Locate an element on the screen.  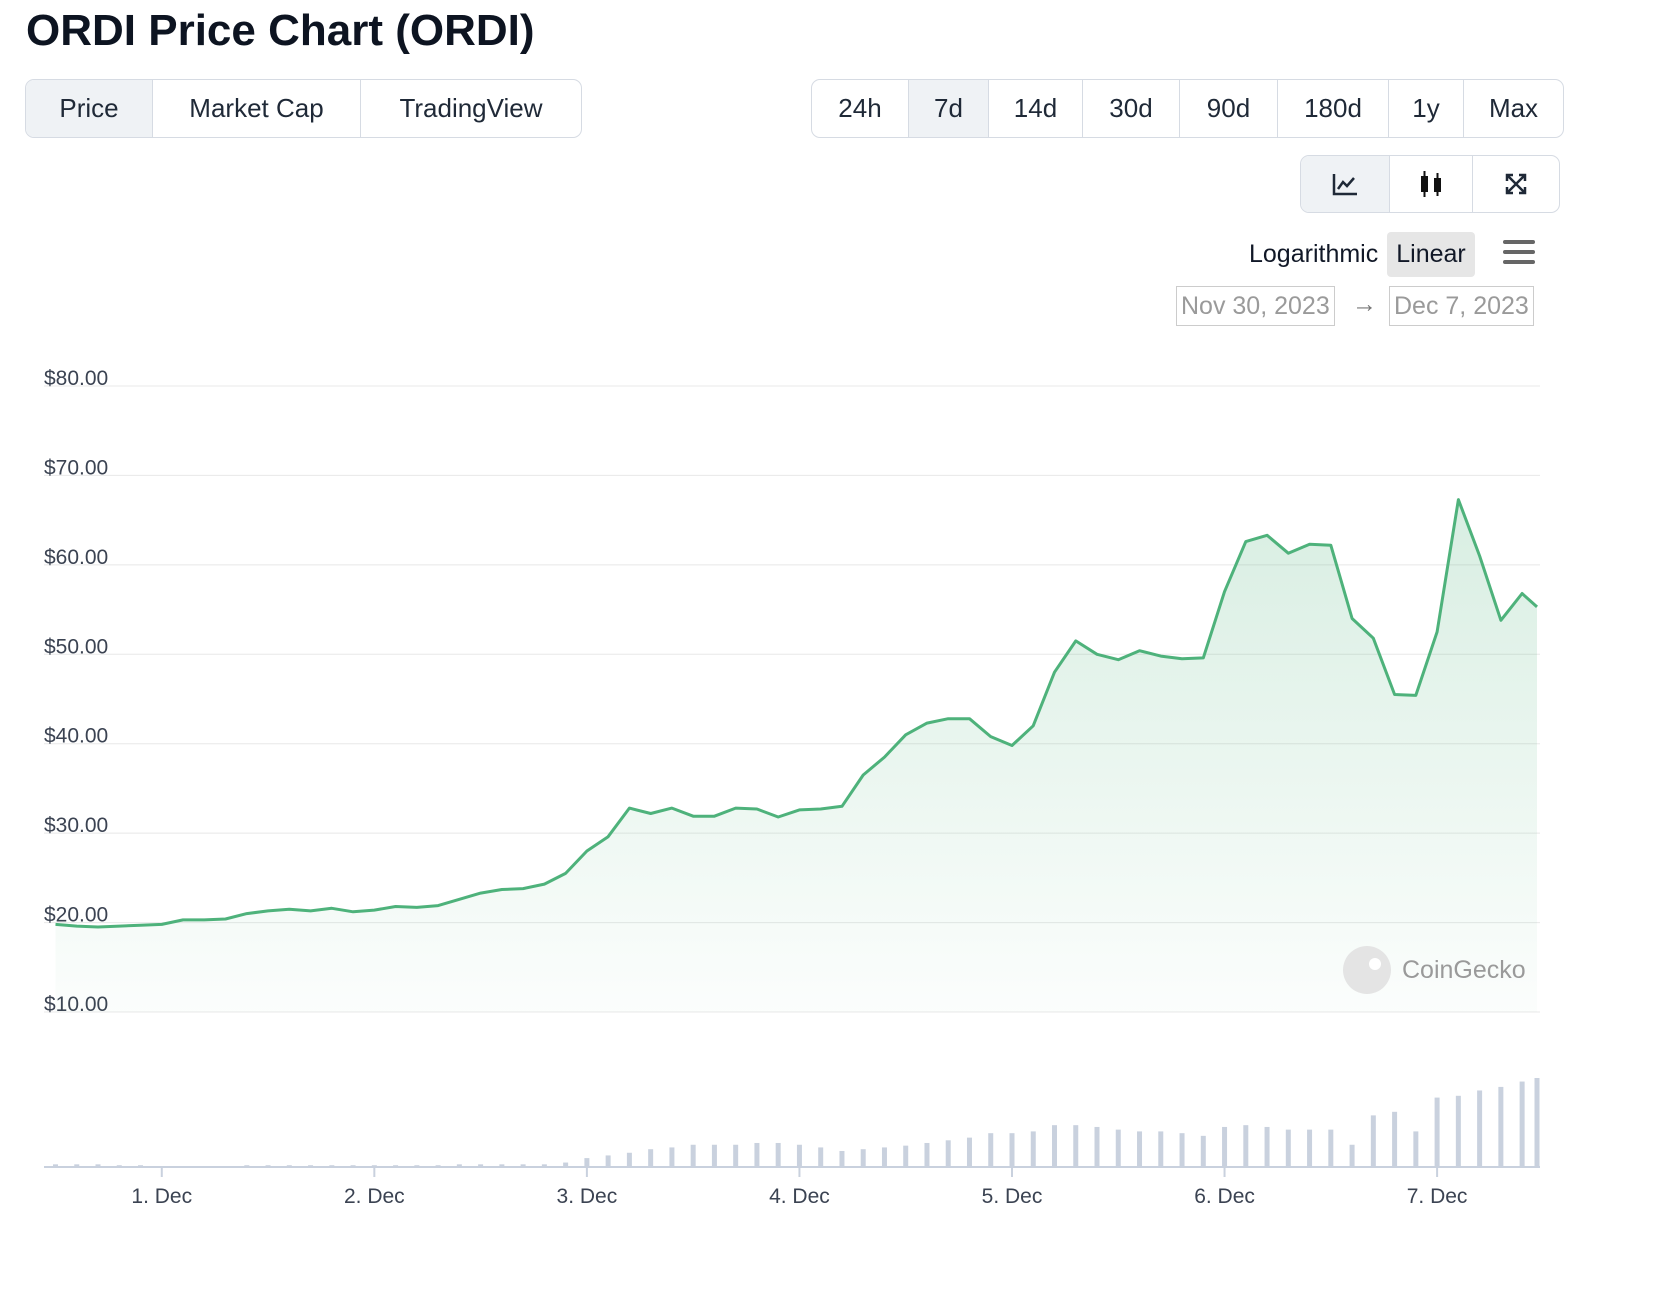
watermark-text: CoinGecko is located at coordinates (1464, 970).